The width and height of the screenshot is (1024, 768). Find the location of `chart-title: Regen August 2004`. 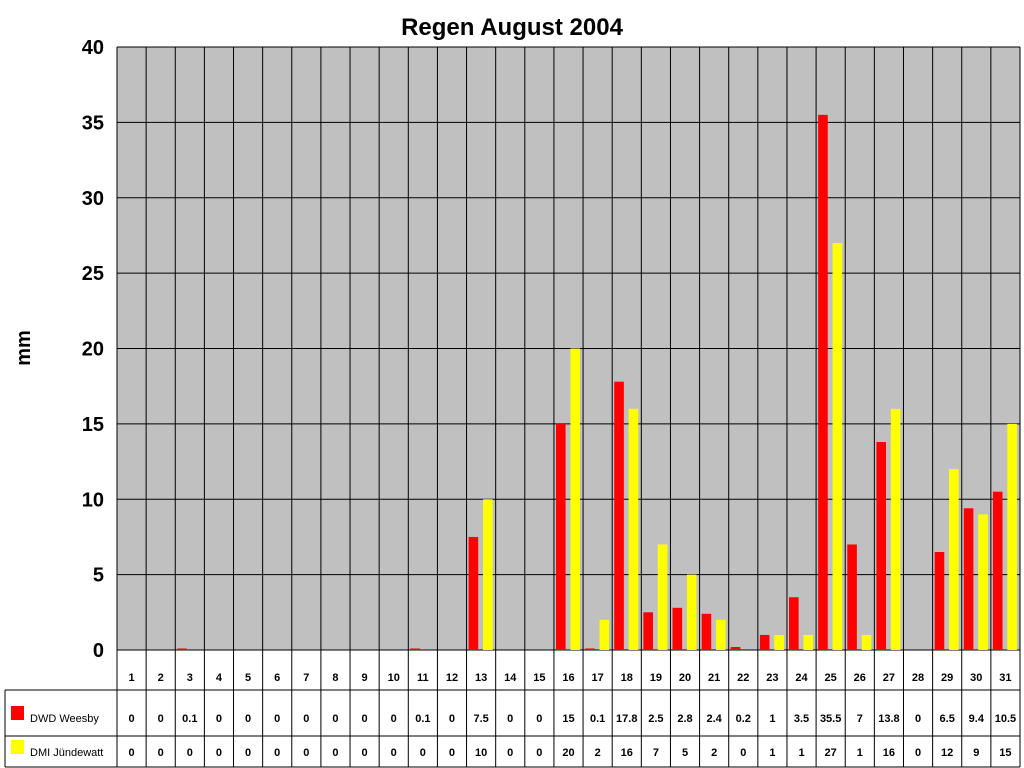

chart-title: Regen August 2004 is located at coordinates (512, 27).